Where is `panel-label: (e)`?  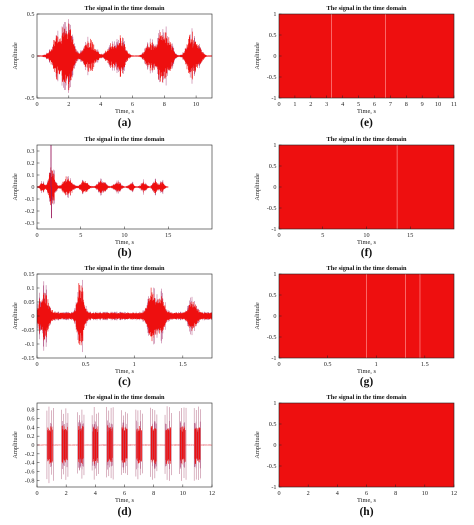 panel-label: (e) is located at coordinates (366, 123).